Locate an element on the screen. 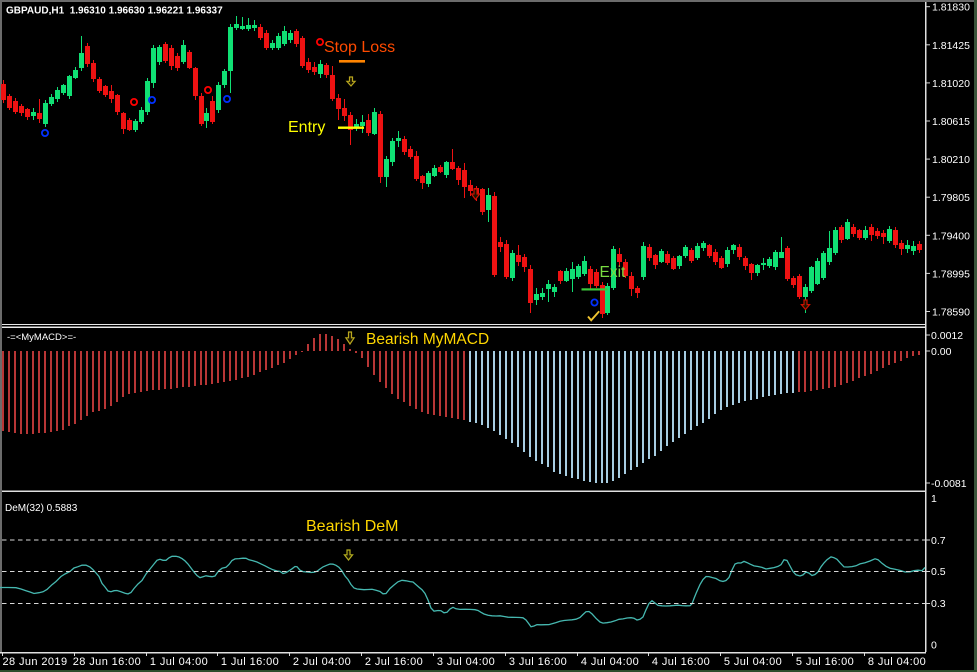  svg-text: 1.81425 is located at coordinates (951, 46).